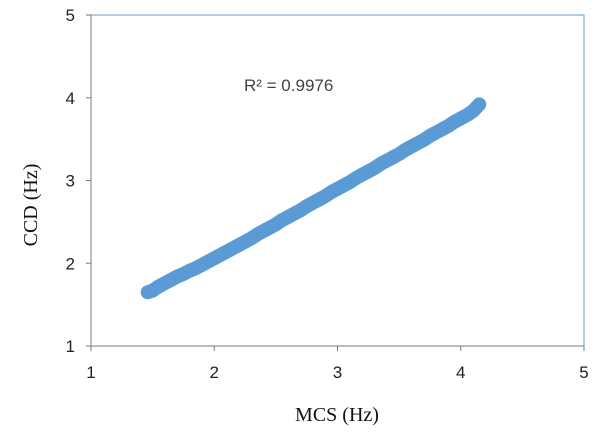 This screenshot has width=595, height=434. What do you see at coordinates (214, 372) in the screenshot?
I see `x-tick-label: 2` at bounding box center [214, 372].